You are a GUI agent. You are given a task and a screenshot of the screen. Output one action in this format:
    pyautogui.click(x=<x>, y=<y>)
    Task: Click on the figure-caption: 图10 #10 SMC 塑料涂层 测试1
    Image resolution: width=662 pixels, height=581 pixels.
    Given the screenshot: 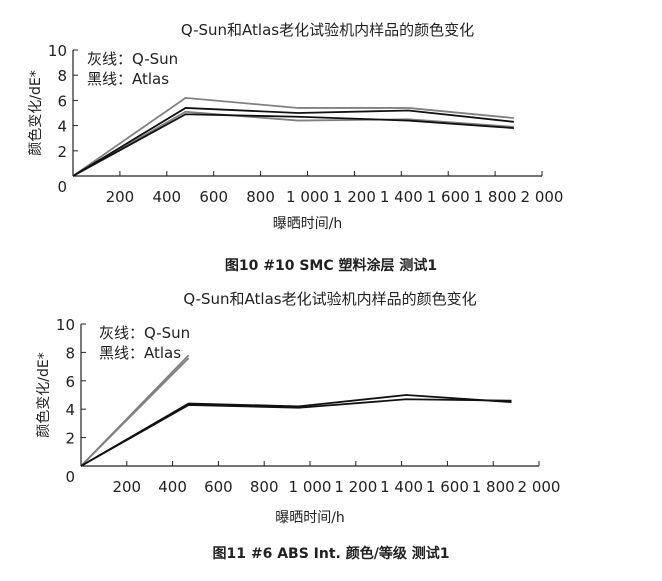 What is the action you would take?
    pyautogui.click(x=331, y=265)
    